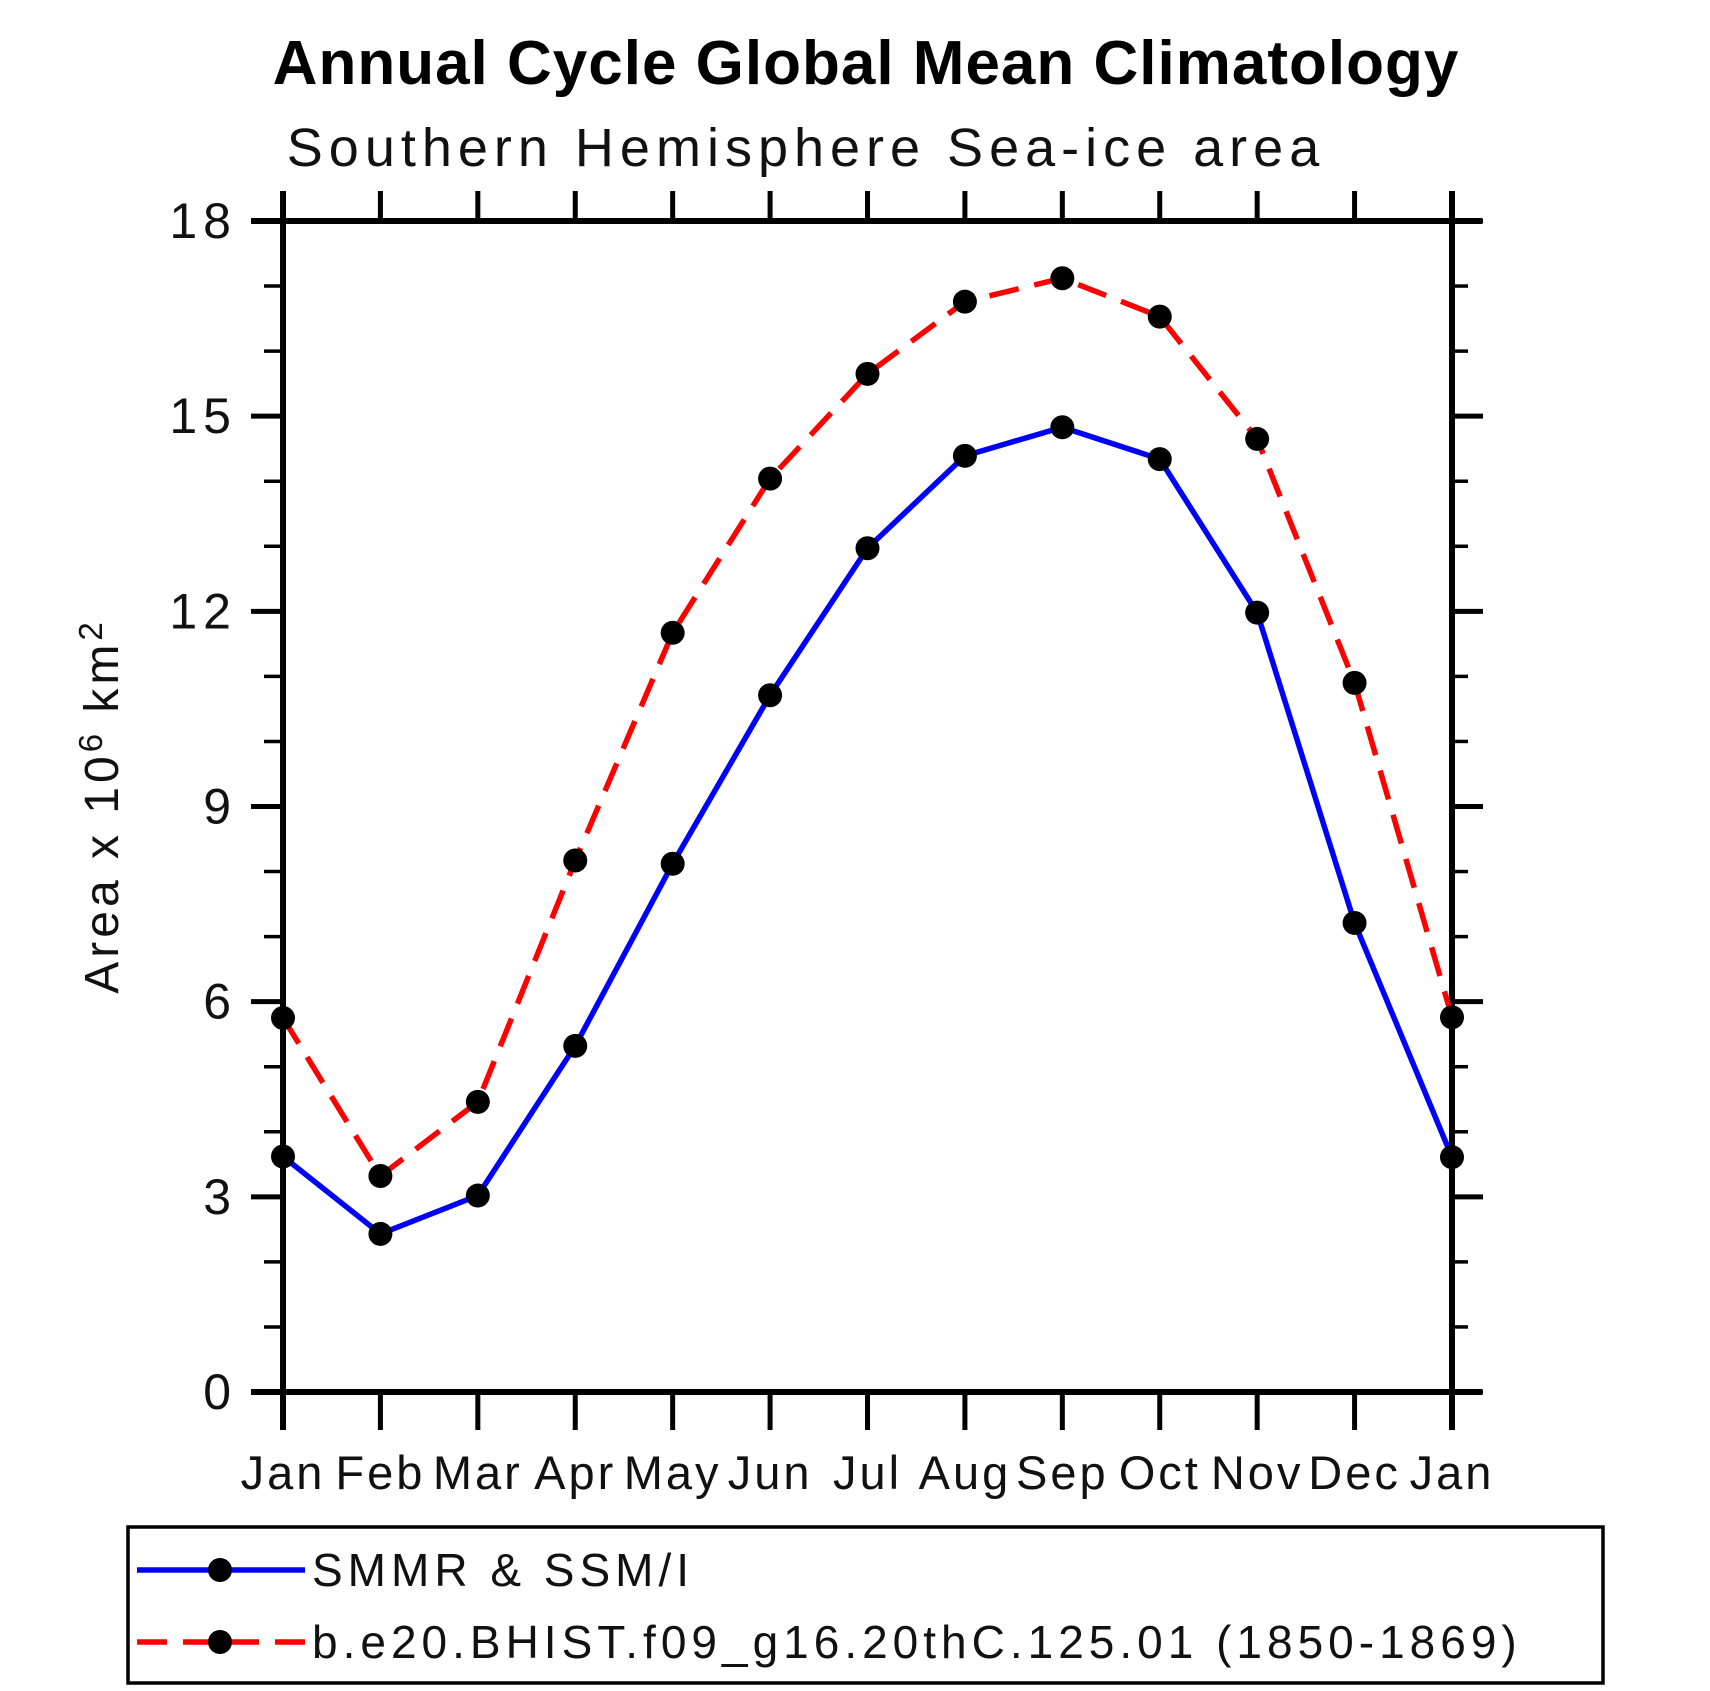  Describe the element at coordinates (220, 1002) in the screenshot. I see `y-tick-label: 6` at that location.